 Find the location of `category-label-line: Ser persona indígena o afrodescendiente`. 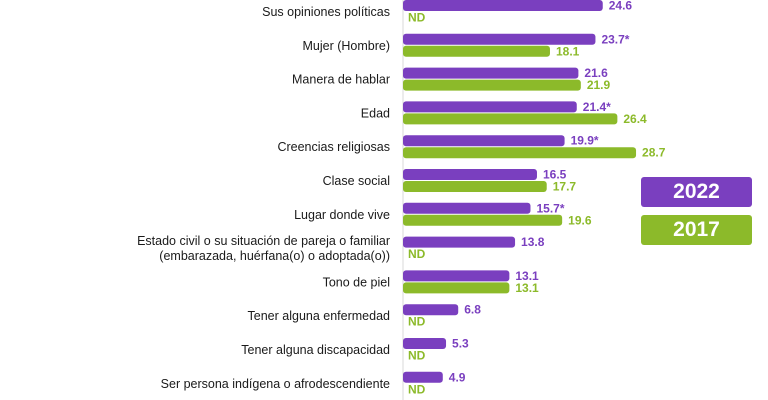

category-label-line: Ser persona indígena o afrodescendiente is located at coordinates (275, 384).